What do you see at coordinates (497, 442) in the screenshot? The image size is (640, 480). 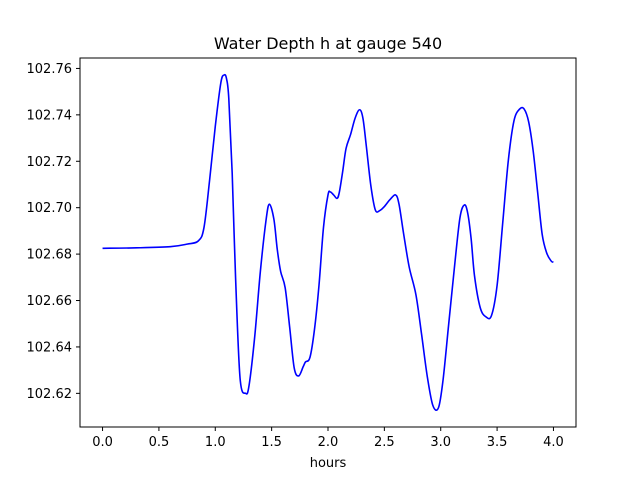 I see `x-tick-label: 3.5` at bounding box center [497, 442].